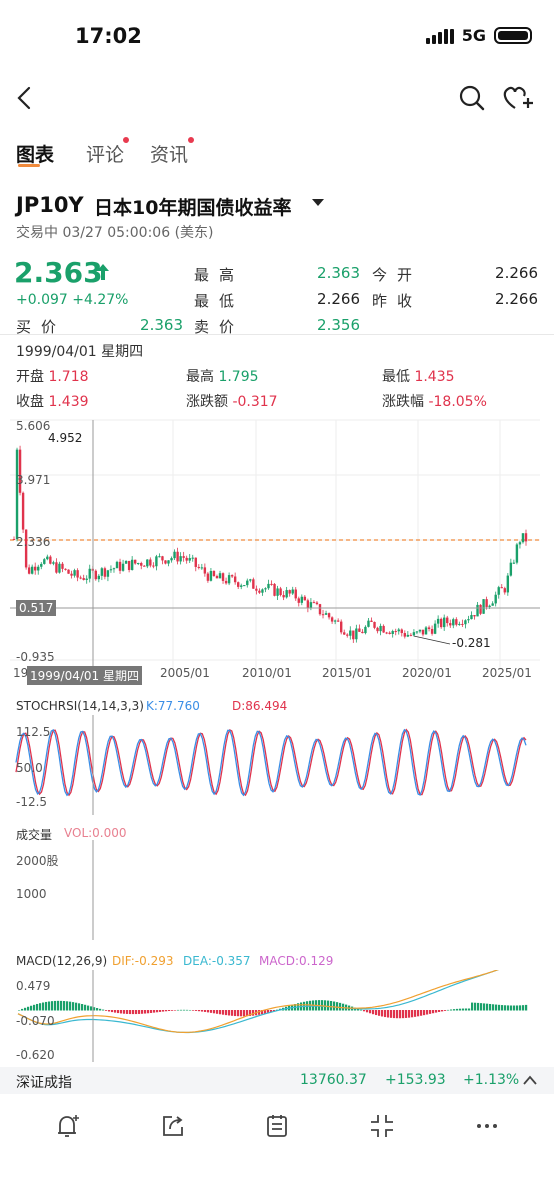 The width and height of the screenshot is (554, 1200). Describe the element at coordinates (193, 208) in the screenshot. I see `instrument-name: 日本10年期国债收益率` at that location.